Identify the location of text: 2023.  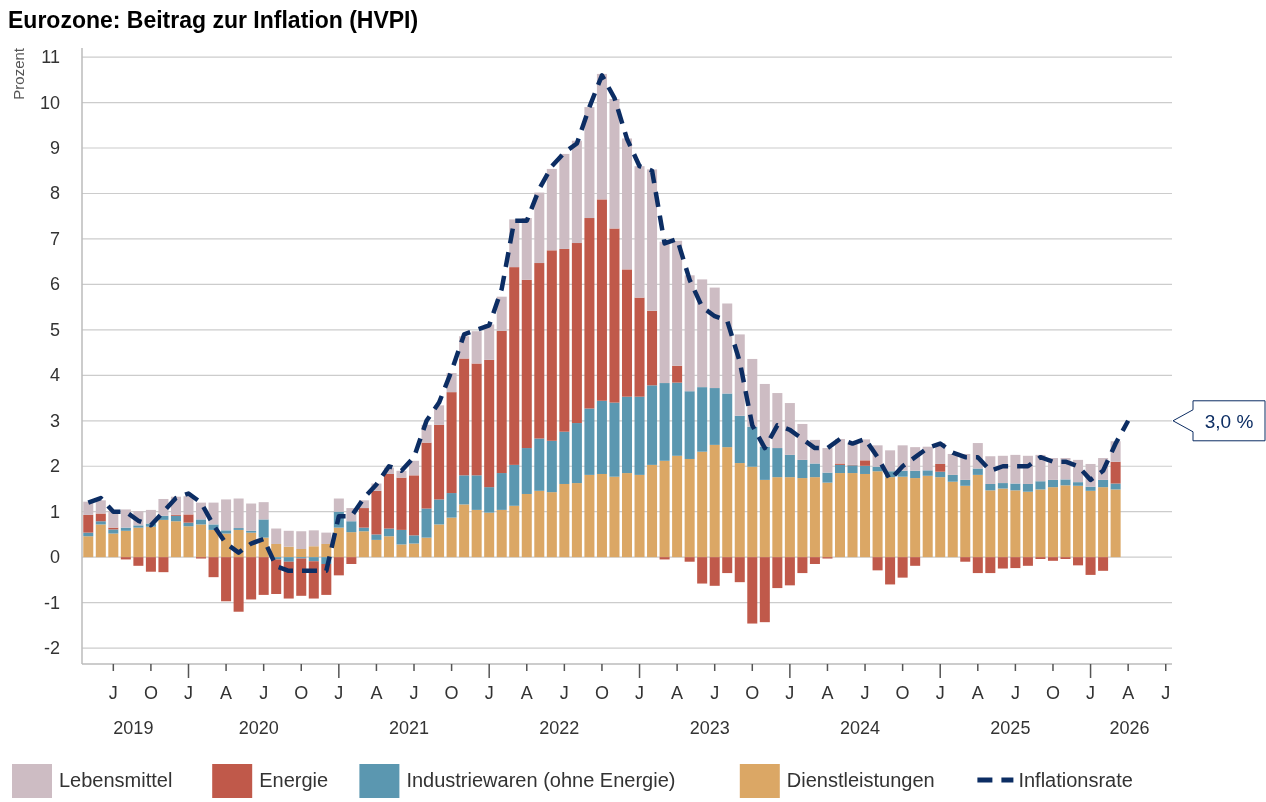
(709, 728).